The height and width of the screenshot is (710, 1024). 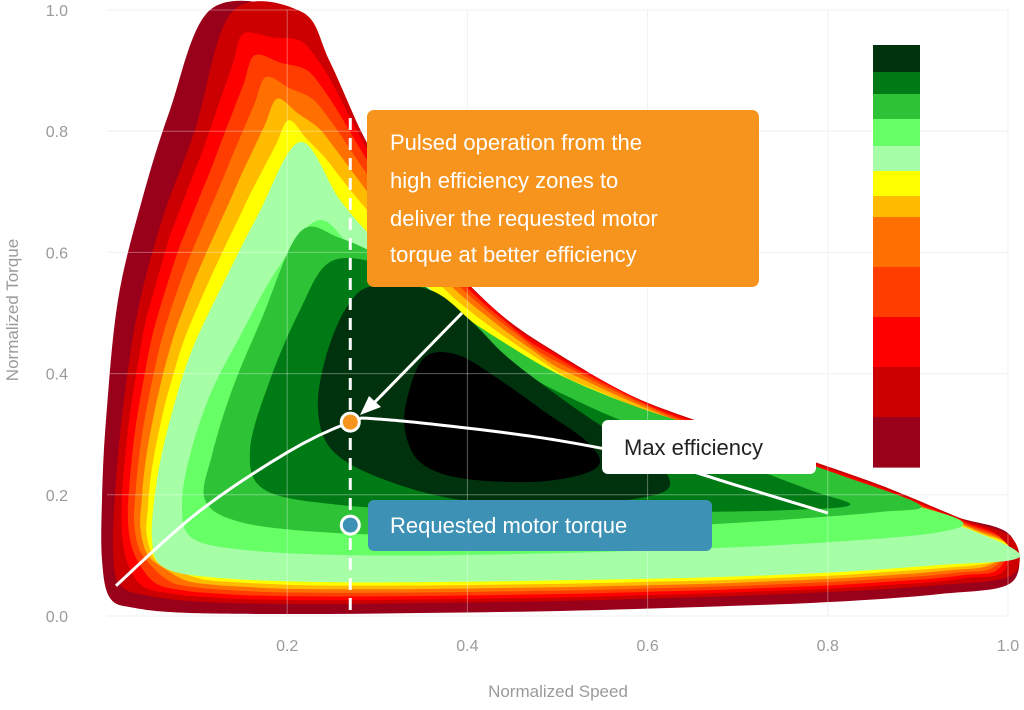 What do you see at coordinates (370, 405) in the screenshot?
I see `pulsed-arrowhead` at bounding box center [370, 405].